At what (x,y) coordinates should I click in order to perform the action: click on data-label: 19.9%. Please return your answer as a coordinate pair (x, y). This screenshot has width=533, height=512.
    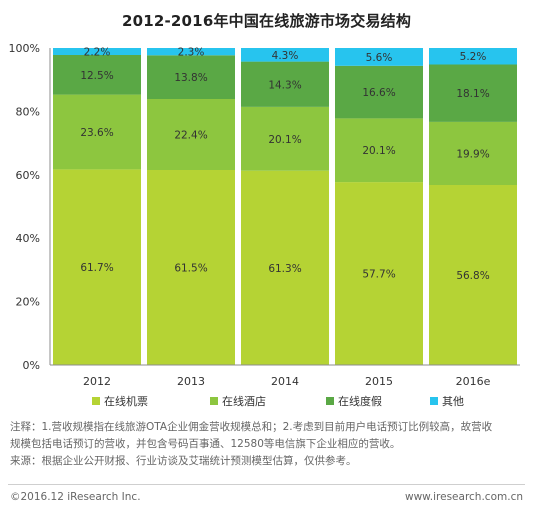
    Looking at the image, I should click on (472, 154).